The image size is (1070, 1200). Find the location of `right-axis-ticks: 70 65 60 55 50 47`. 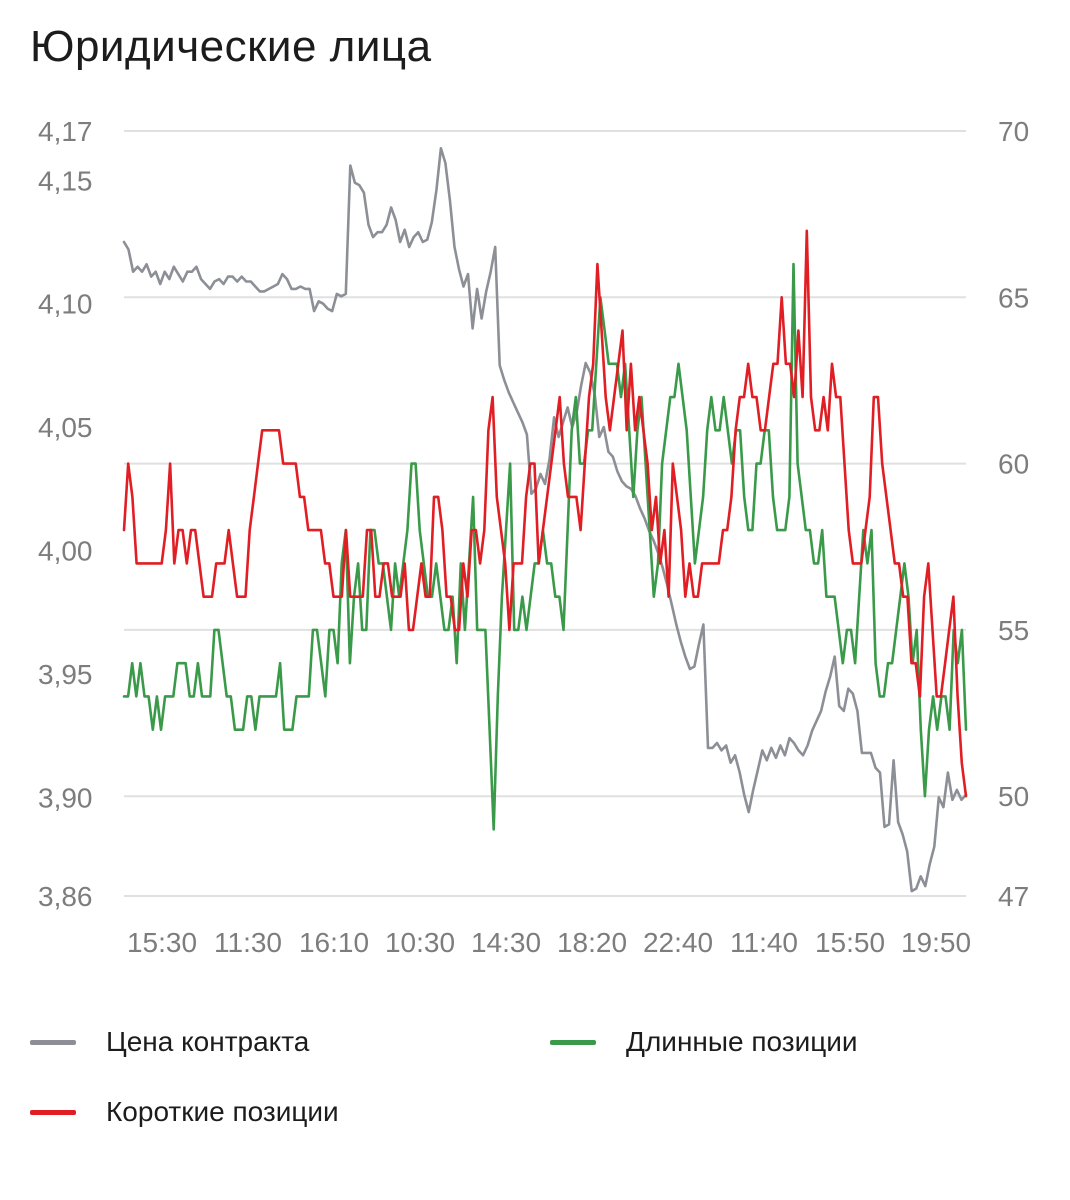

right-axis-ticks: 70 65 60 55 50 47 is located at coordinates (1013, 514).